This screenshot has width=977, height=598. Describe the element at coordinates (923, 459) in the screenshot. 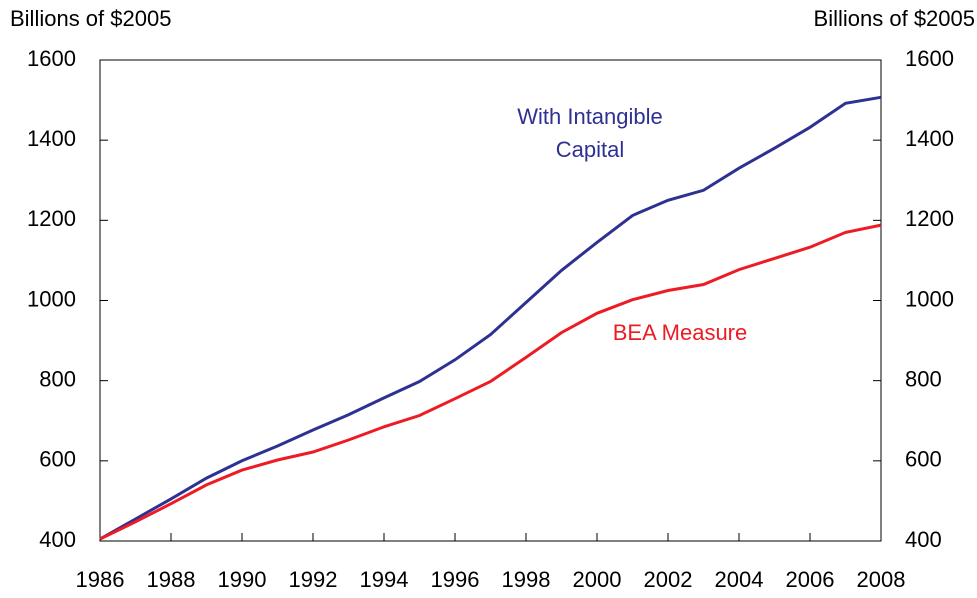

I see `y2-tick-label: 600` at that location.